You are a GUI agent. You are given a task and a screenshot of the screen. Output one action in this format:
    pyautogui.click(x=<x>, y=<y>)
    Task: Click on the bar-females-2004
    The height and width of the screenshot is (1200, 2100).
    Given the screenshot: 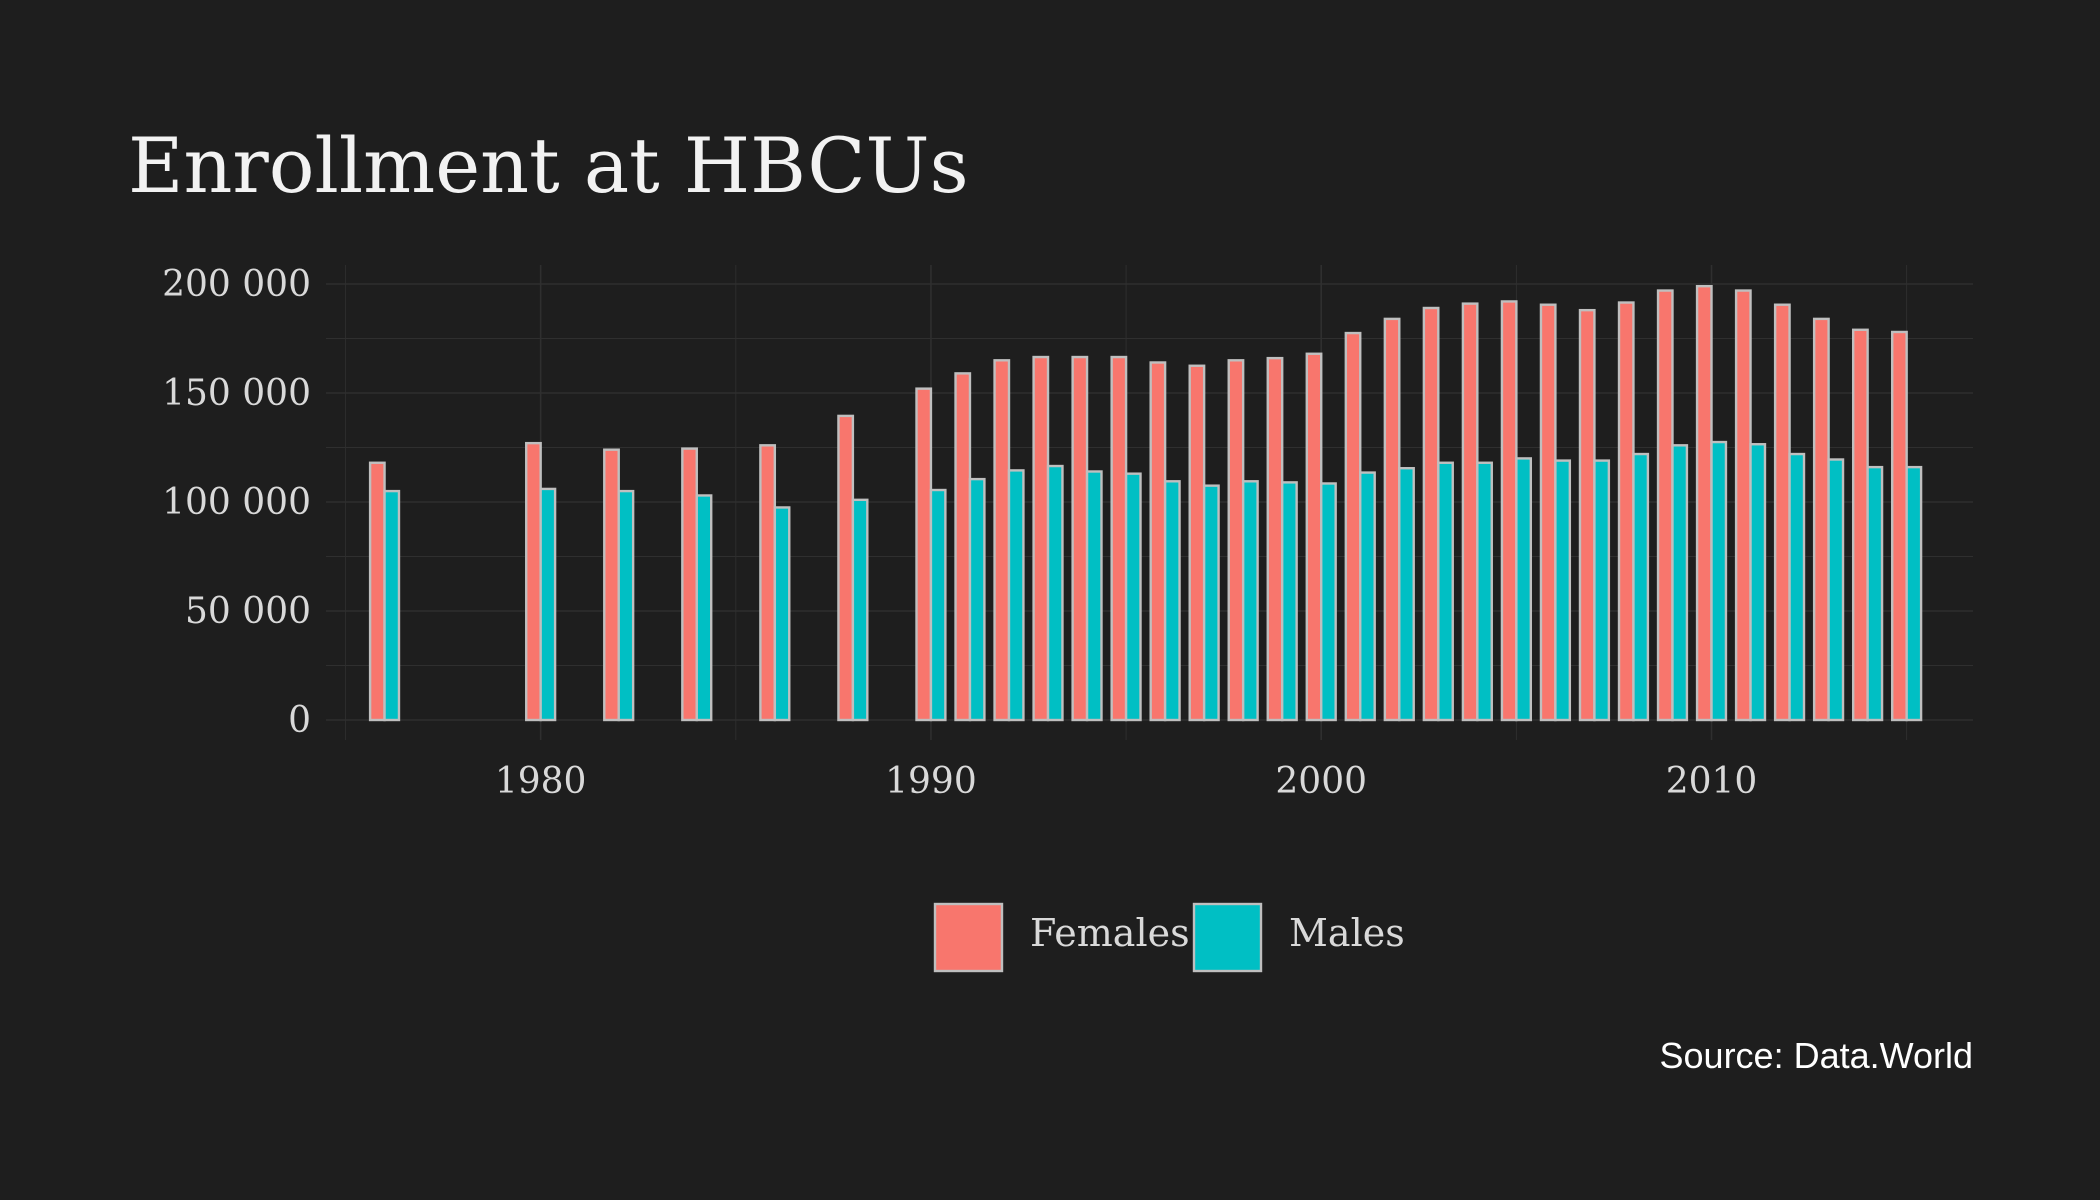 What is the action you would take?
    pyautogui.click(x=1470, y=512)
    